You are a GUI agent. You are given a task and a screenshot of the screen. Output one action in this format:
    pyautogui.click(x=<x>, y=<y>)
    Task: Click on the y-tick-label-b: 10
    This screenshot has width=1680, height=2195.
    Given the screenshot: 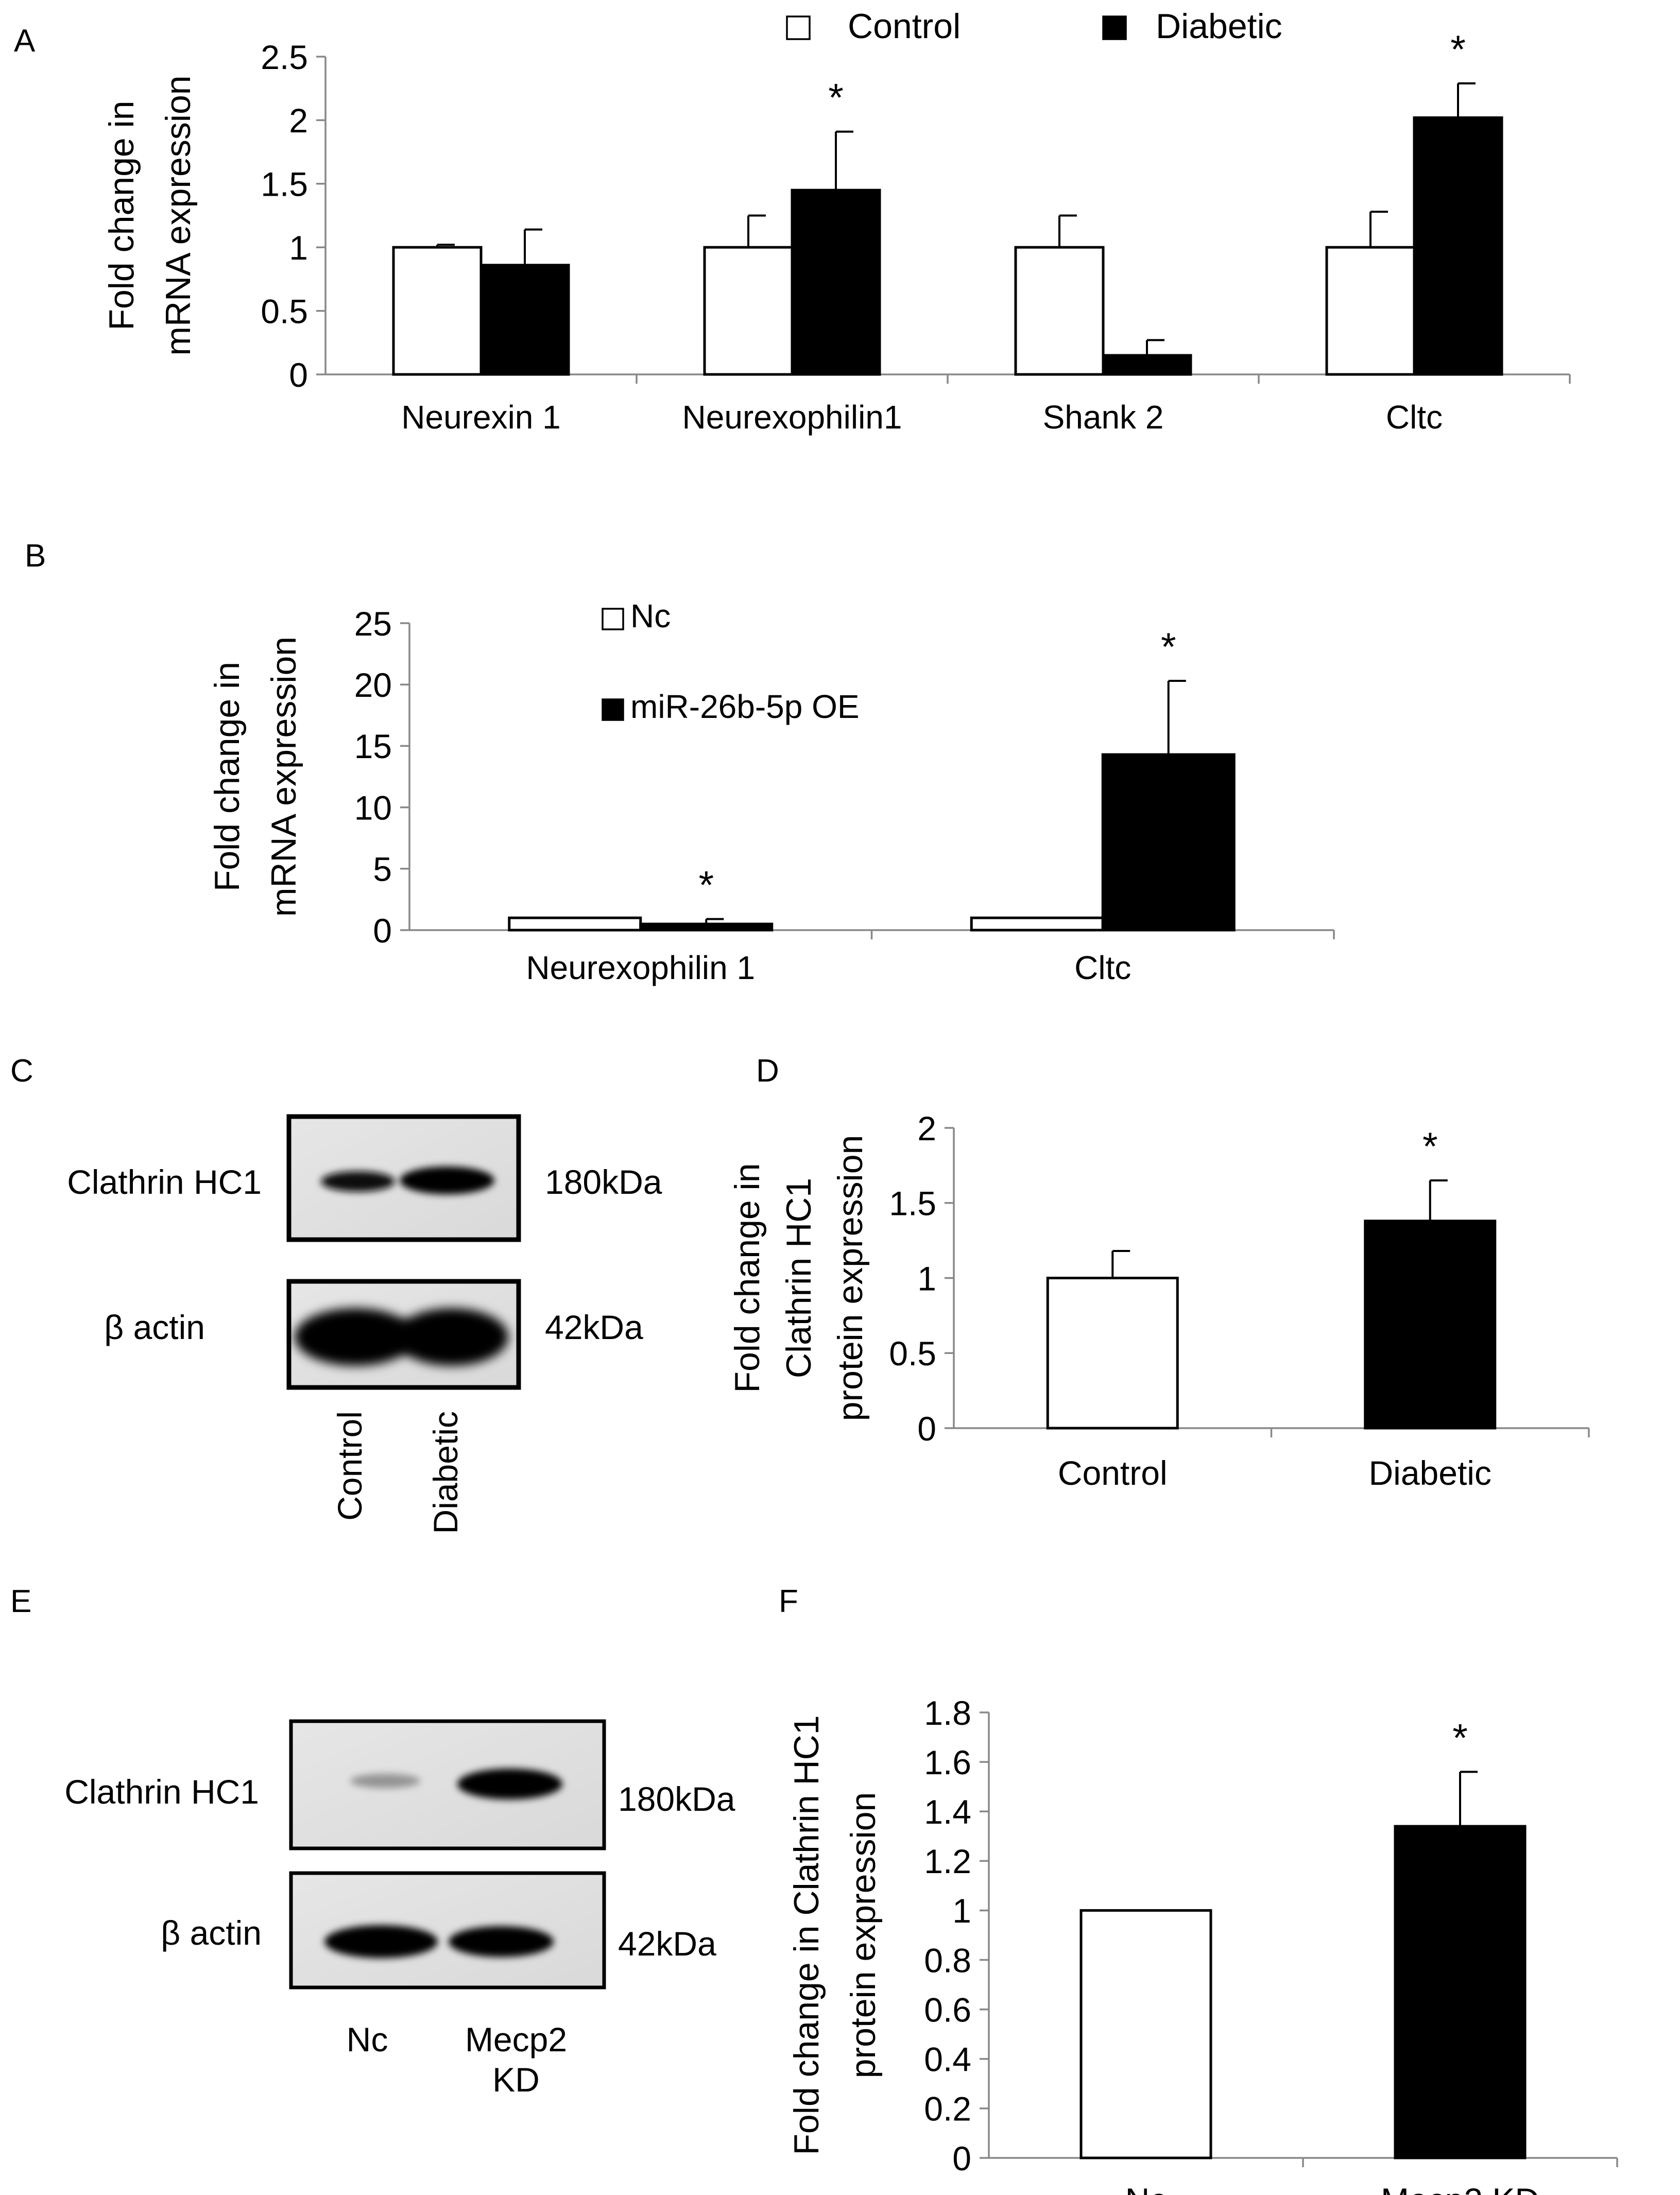 What is the action you would take?
    pyautogui.click(x=373, y=808)
    